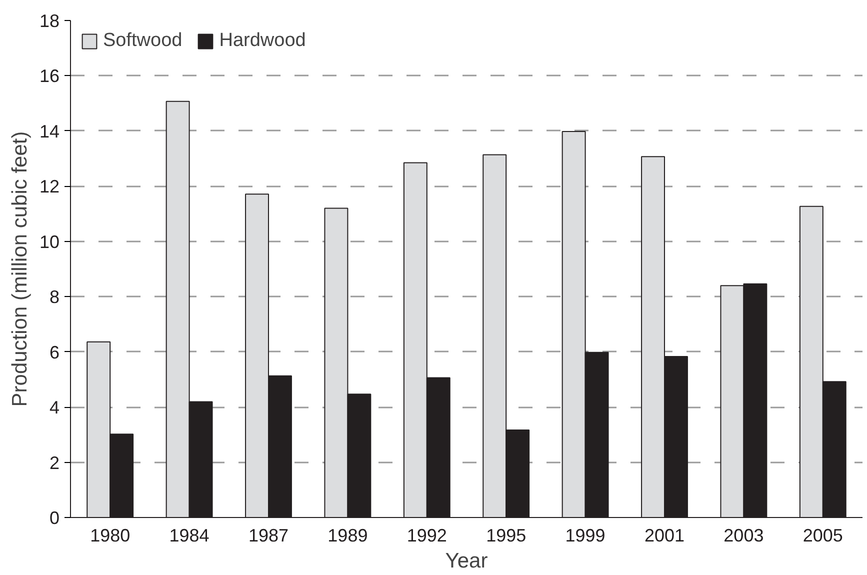  What do you see at coordinates (664, 536) in the screenshot?
I see `x-tick-label: 2001` at bounding box center [664, 536].